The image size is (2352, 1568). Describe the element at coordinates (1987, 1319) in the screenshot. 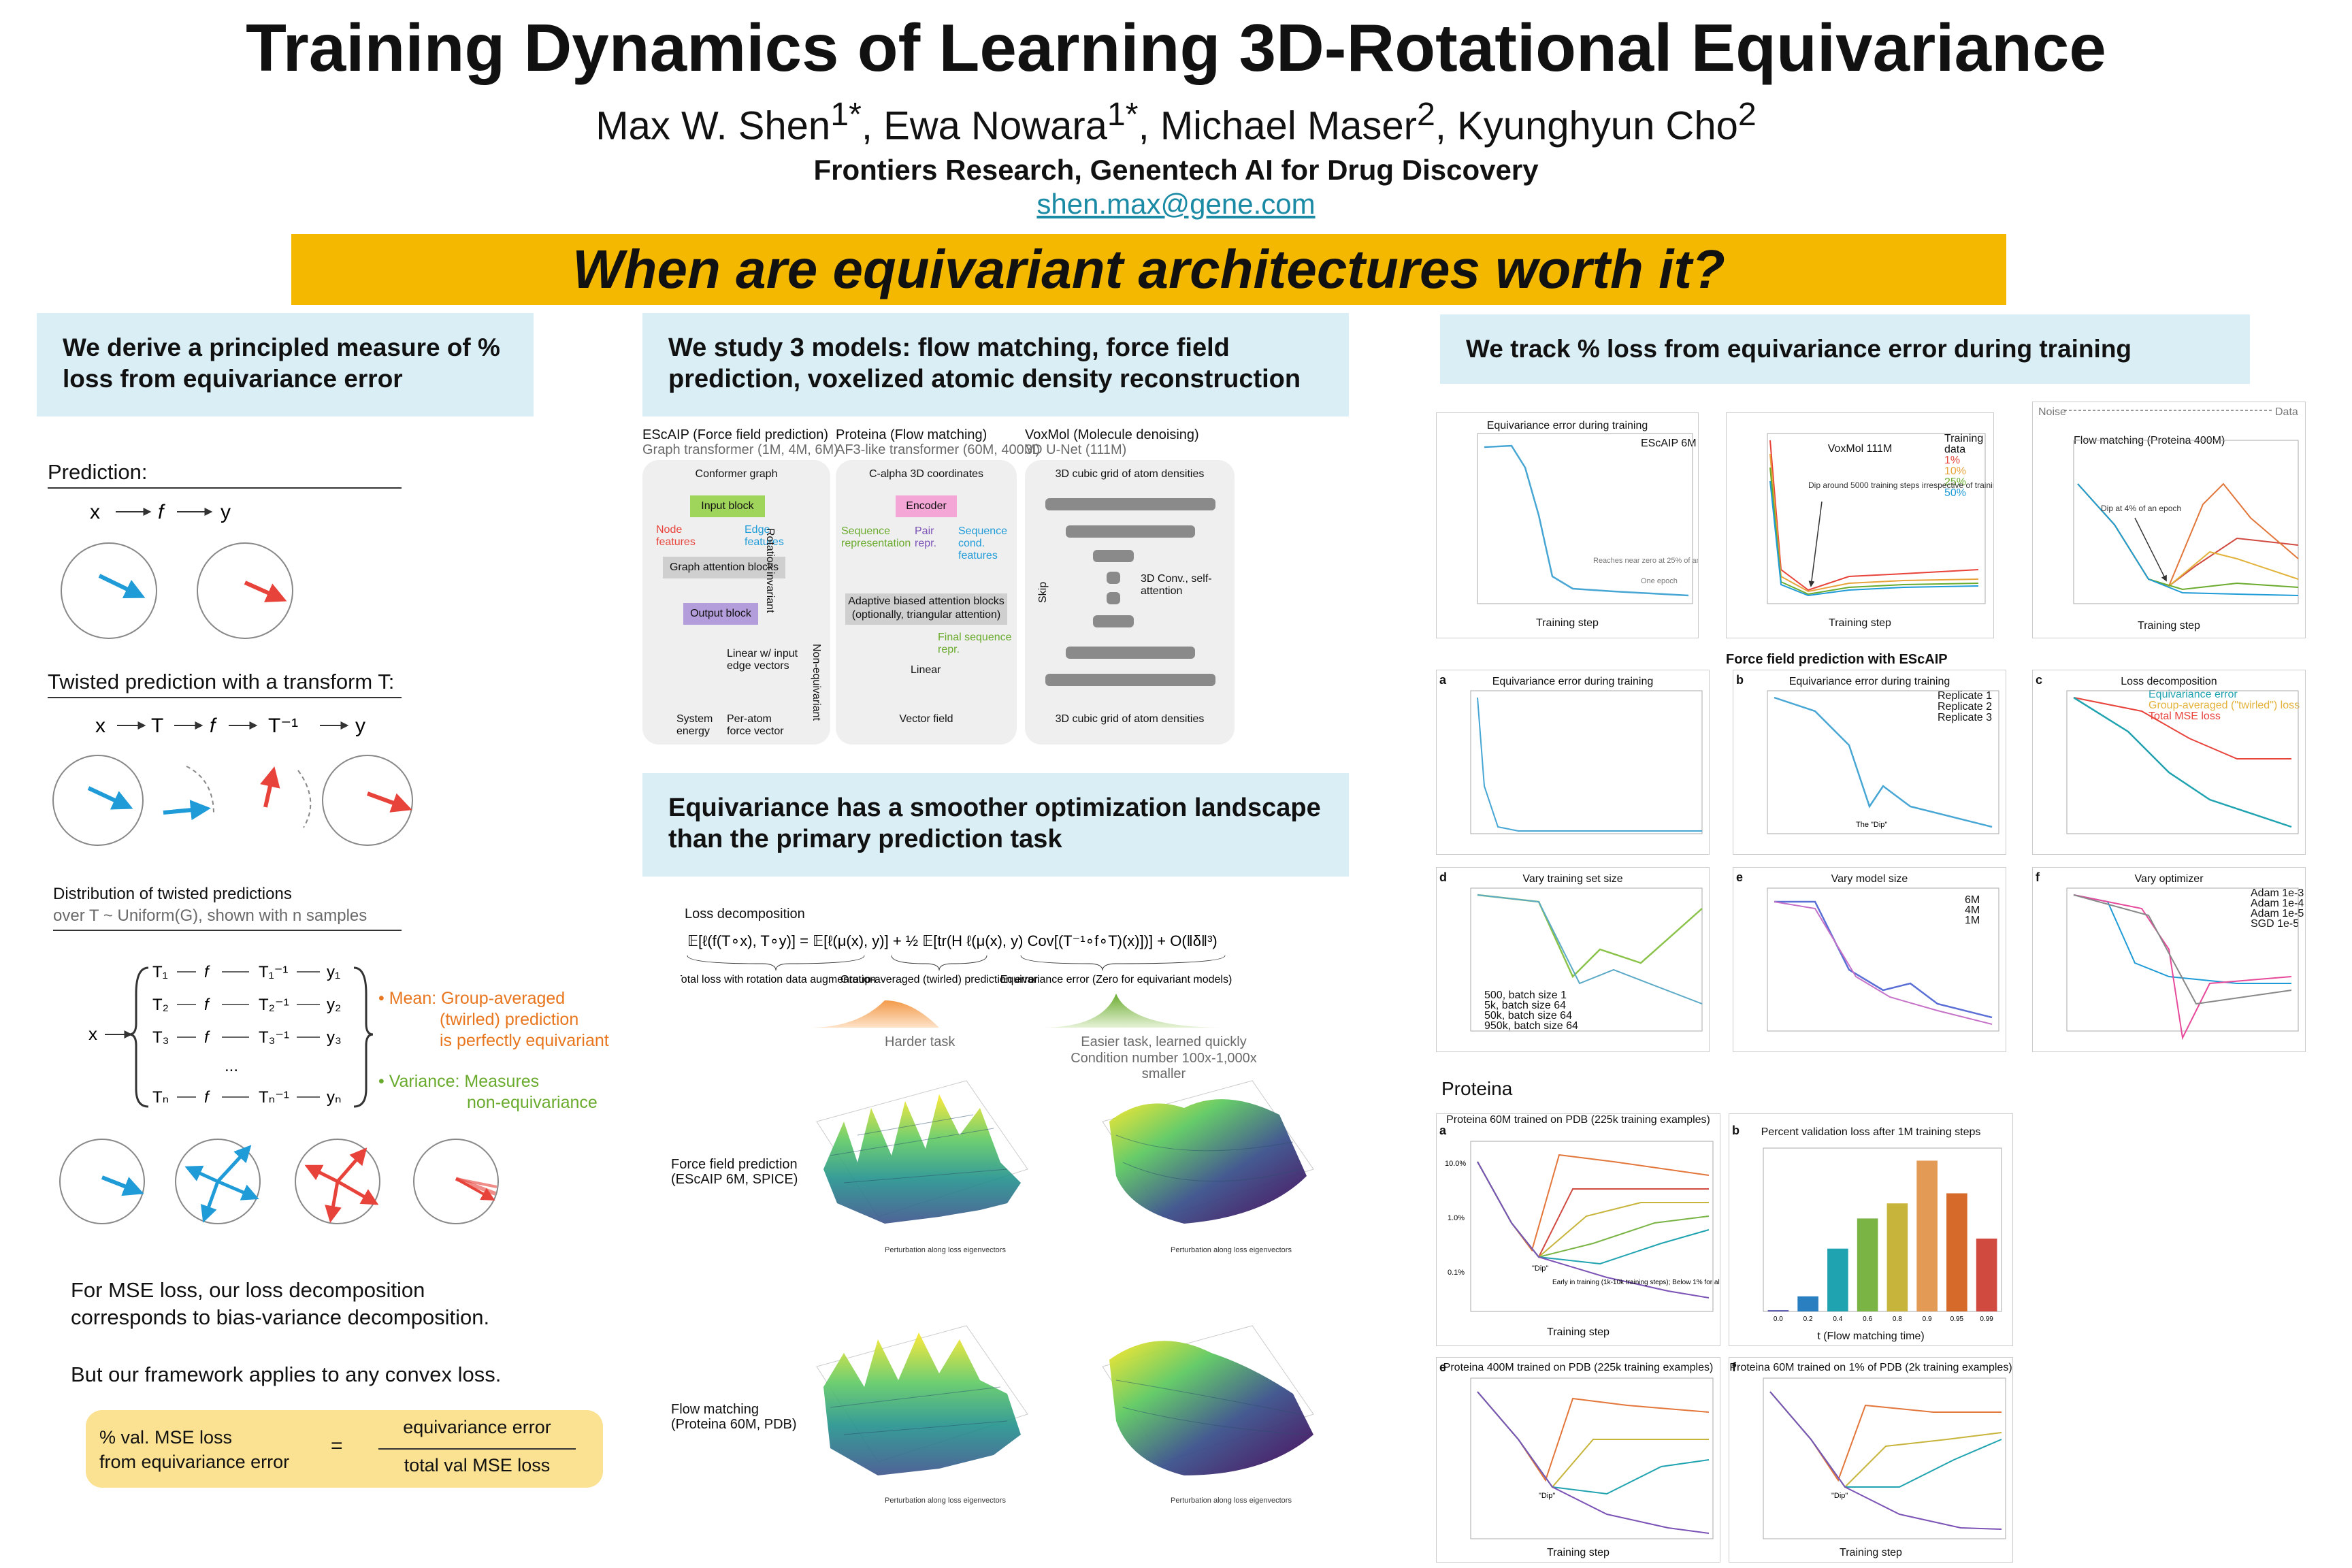

I see `x-tick-label: 0.99` at that location.